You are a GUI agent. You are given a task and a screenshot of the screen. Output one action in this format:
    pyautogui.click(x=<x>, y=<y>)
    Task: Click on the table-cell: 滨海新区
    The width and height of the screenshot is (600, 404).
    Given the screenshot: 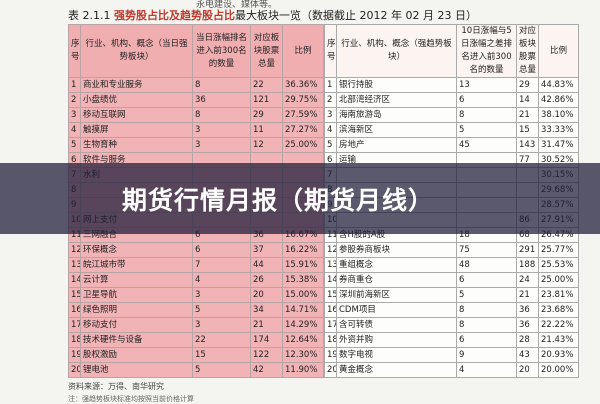 What is the action you would take?
    pyautogui.click(x=396, y=130)
    